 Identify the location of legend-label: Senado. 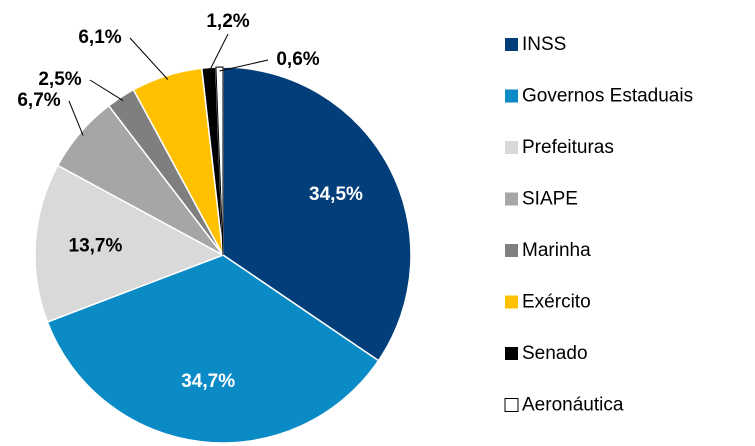
(555, 353).